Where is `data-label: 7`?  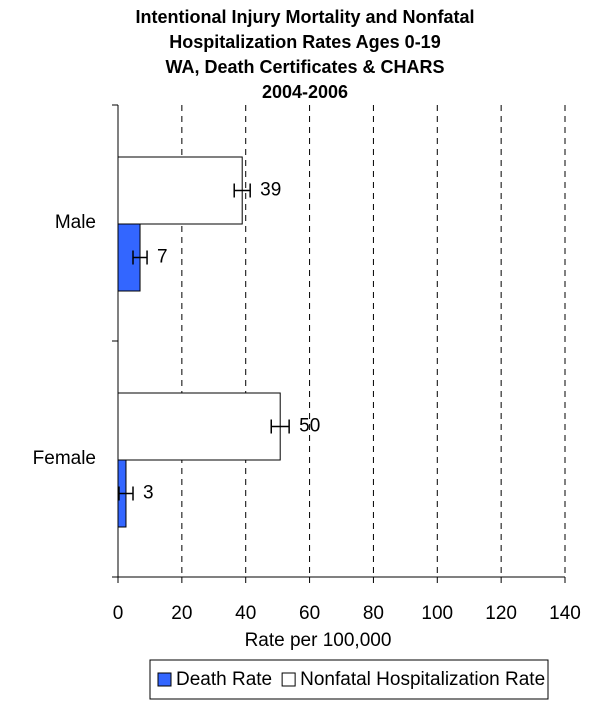 data-label: 7 is located at coordinates (162, 257).